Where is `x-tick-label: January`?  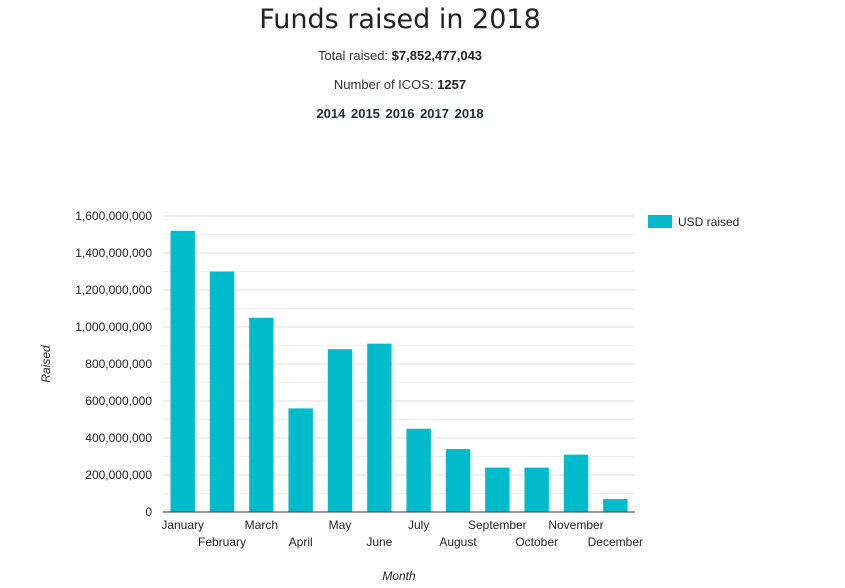
x-tick-label: January is located at coordinates (182, 525).